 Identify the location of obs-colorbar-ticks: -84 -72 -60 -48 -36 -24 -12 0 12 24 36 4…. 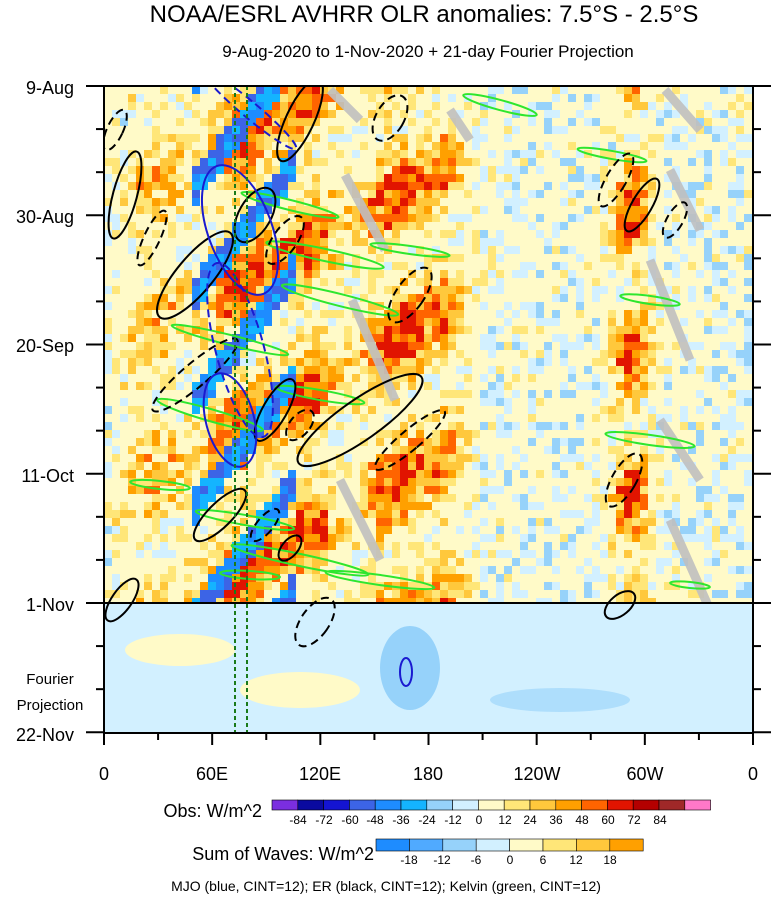
(478, 820).